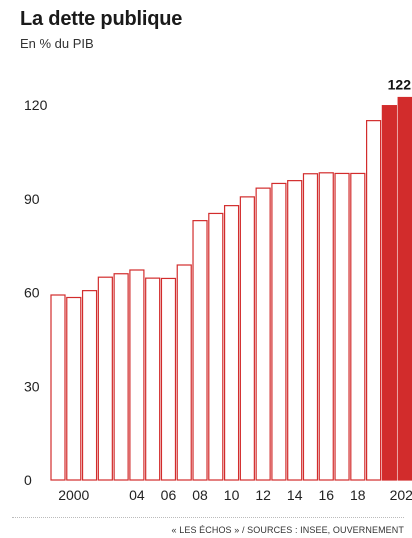 The width and height of the screenshot is (412, 538). What do you see at coordinates (358, 495) in the screenshot?
I see `x-tick-label: 18` at bounding box center [358, 495].